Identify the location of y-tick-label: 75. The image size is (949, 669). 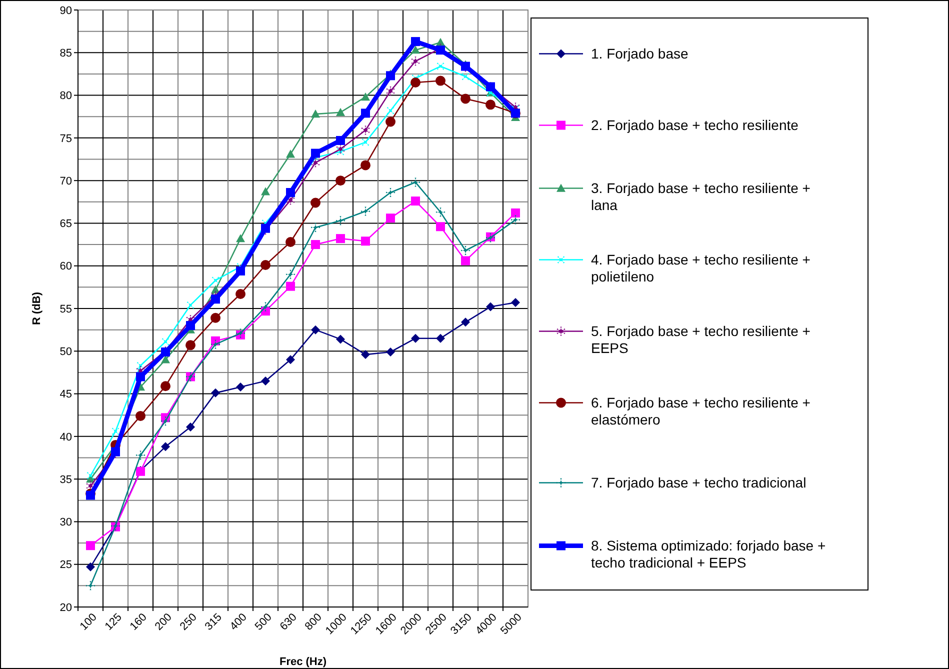
(66, 138).